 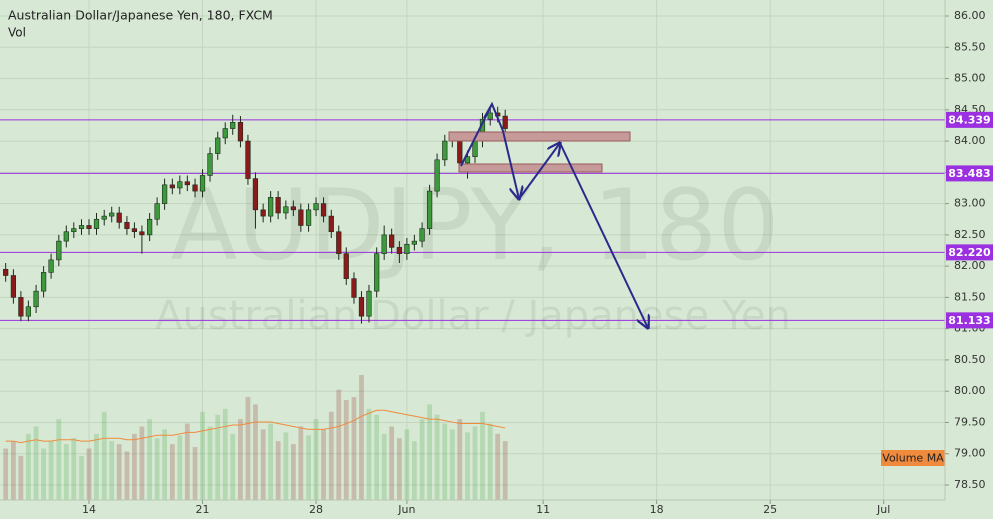 I want to click on x-tick-label: 14, so click(x=89, y=509).